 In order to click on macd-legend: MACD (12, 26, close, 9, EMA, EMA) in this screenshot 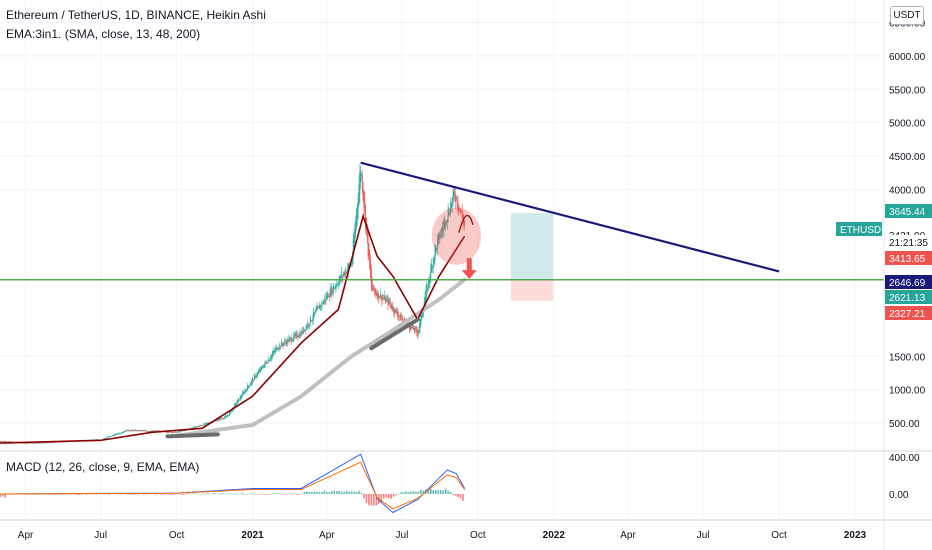, I will do `click(102, 467)`.